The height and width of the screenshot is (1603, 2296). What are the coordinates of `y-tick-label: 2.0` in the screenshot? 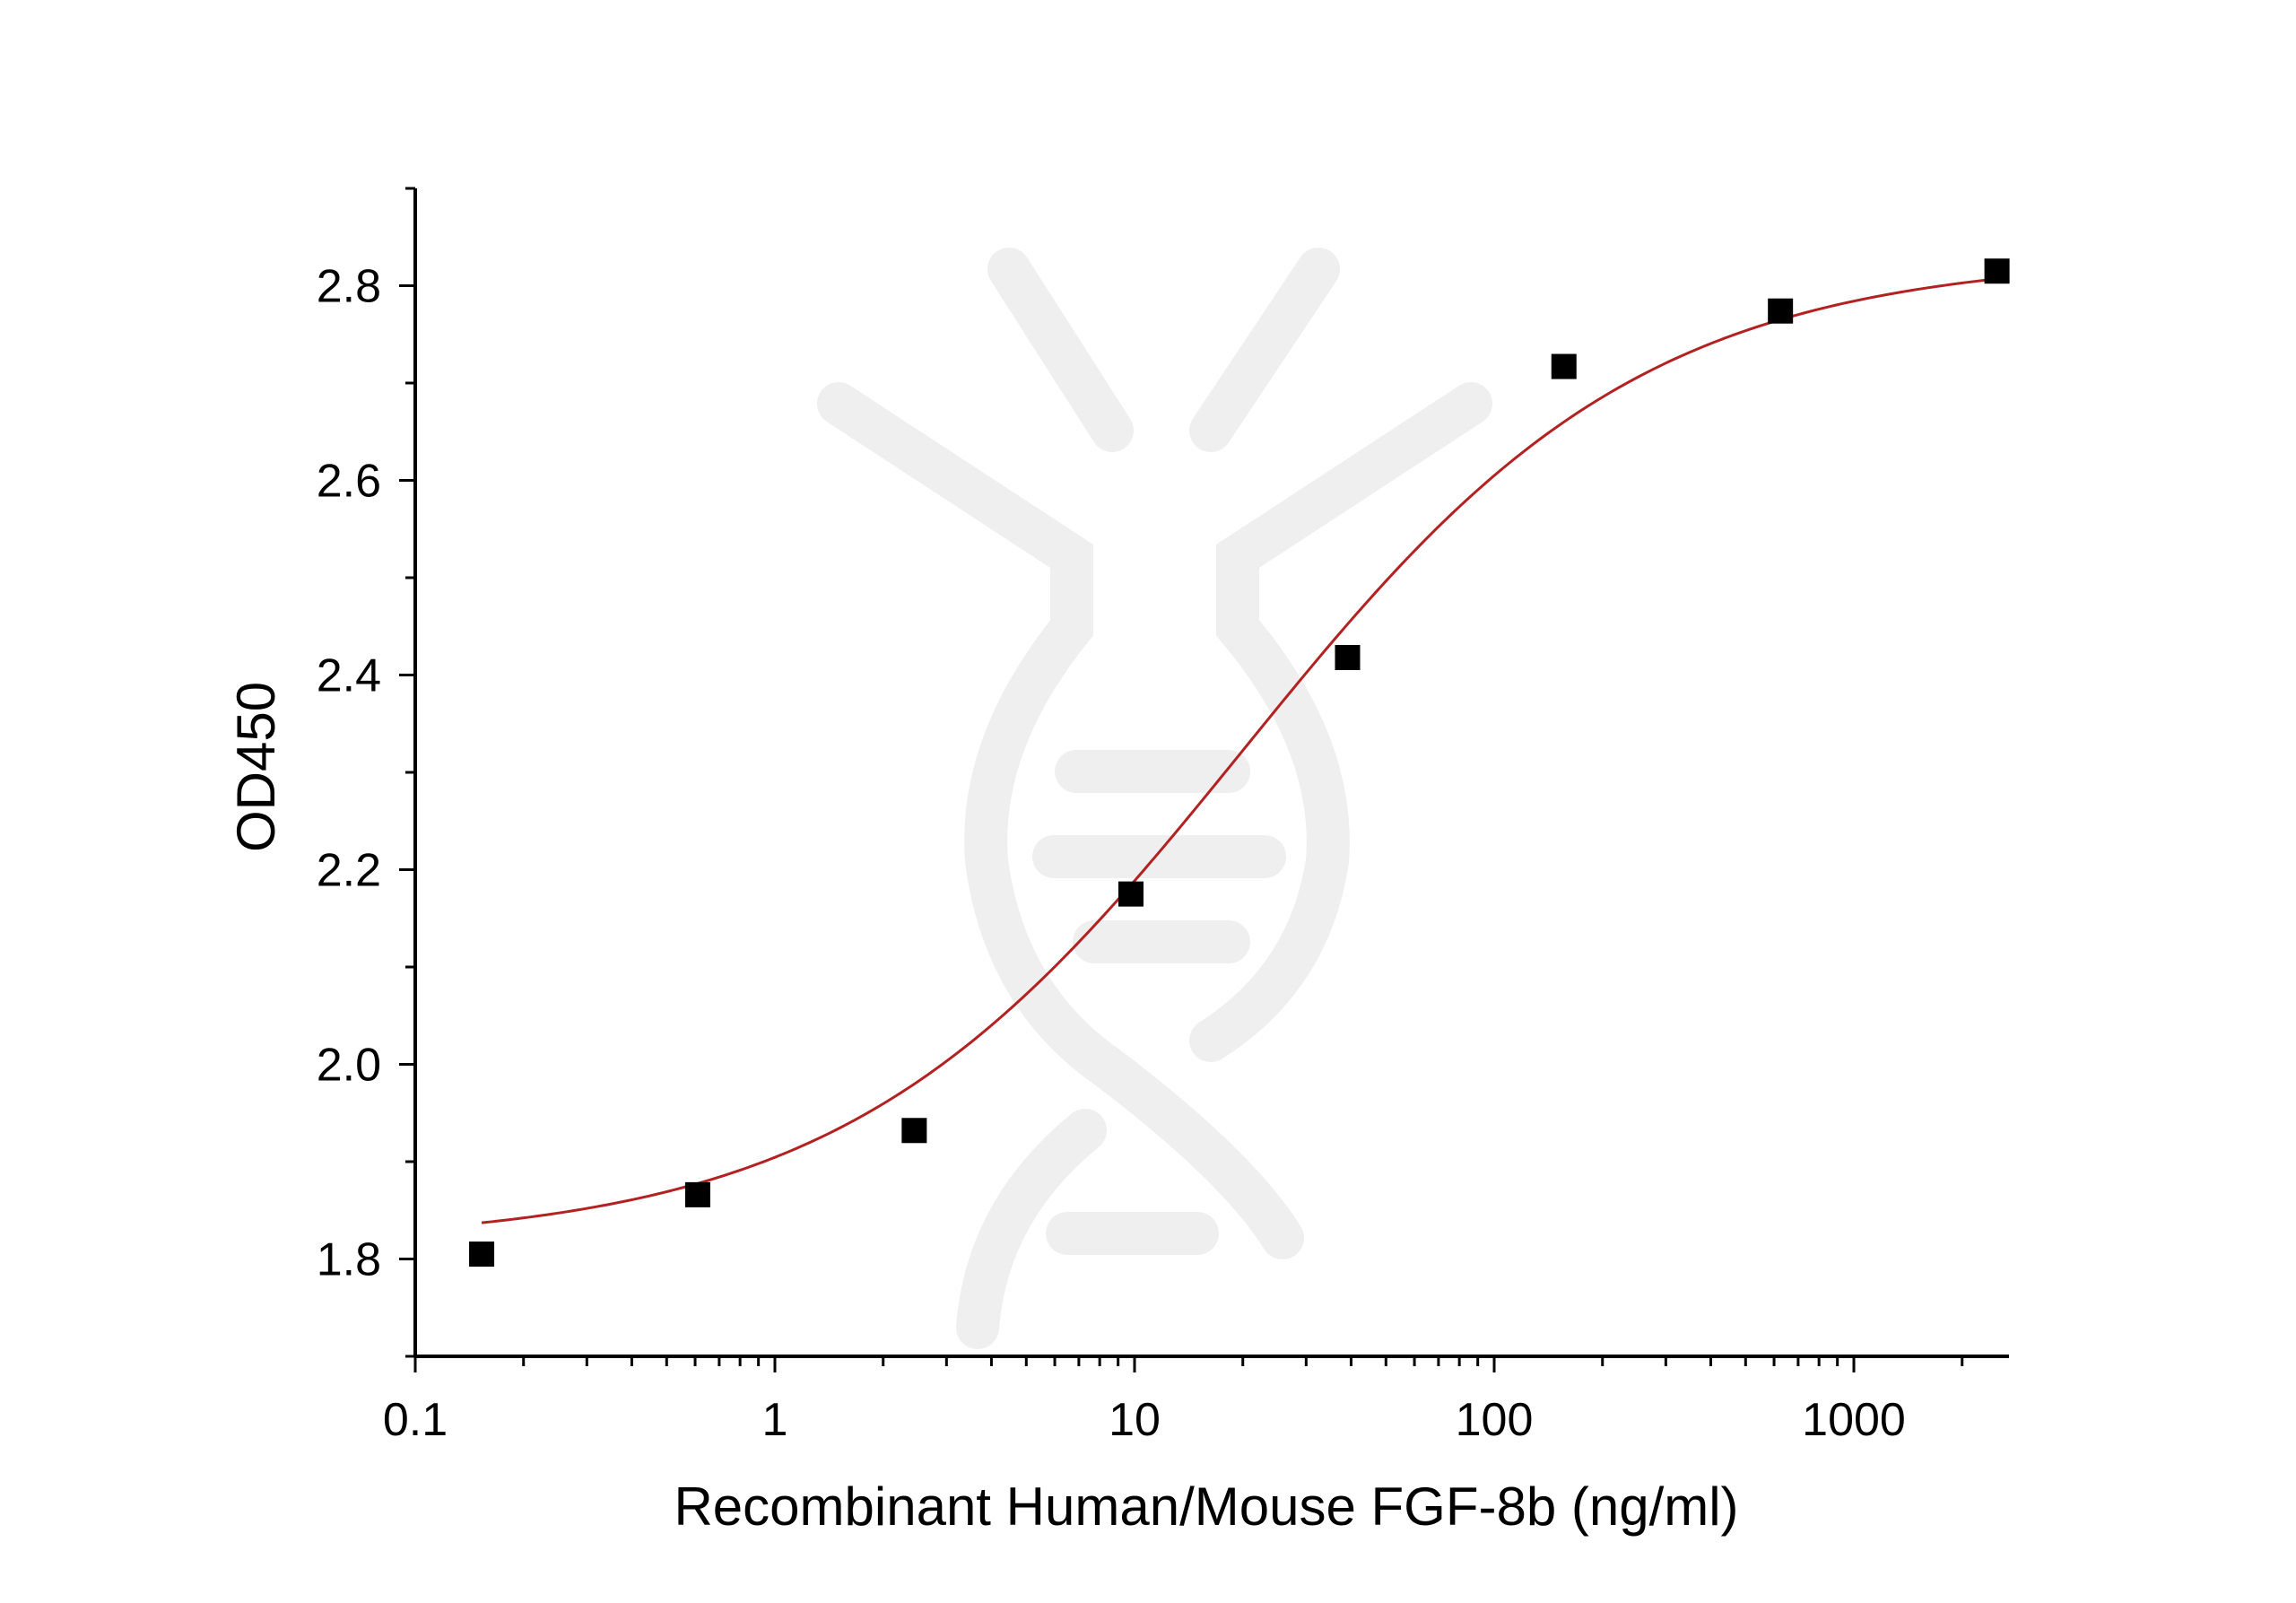 It's located at (349, 1066).